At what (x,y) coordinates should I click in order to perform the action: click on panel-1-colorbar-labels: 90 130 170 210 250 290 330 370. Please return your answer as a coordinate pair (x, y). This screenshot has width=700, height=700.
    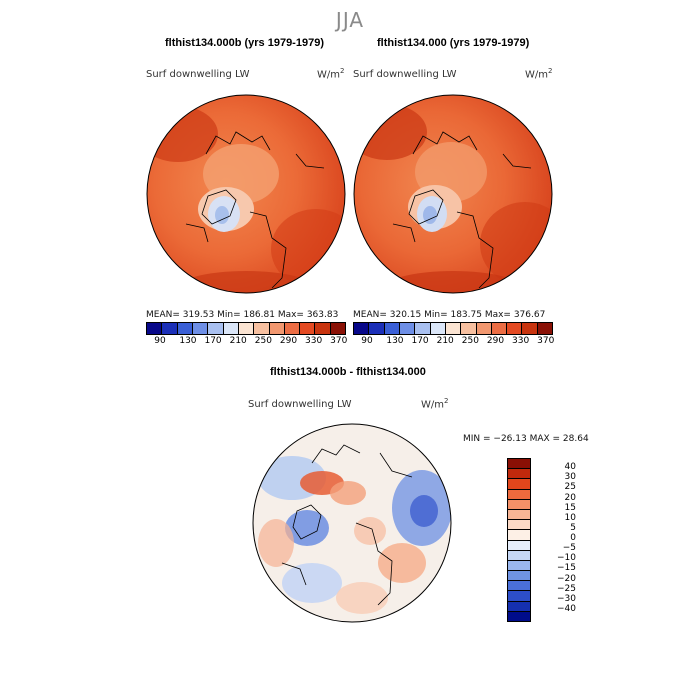
    Looking at the image, I should click on (247, 342).